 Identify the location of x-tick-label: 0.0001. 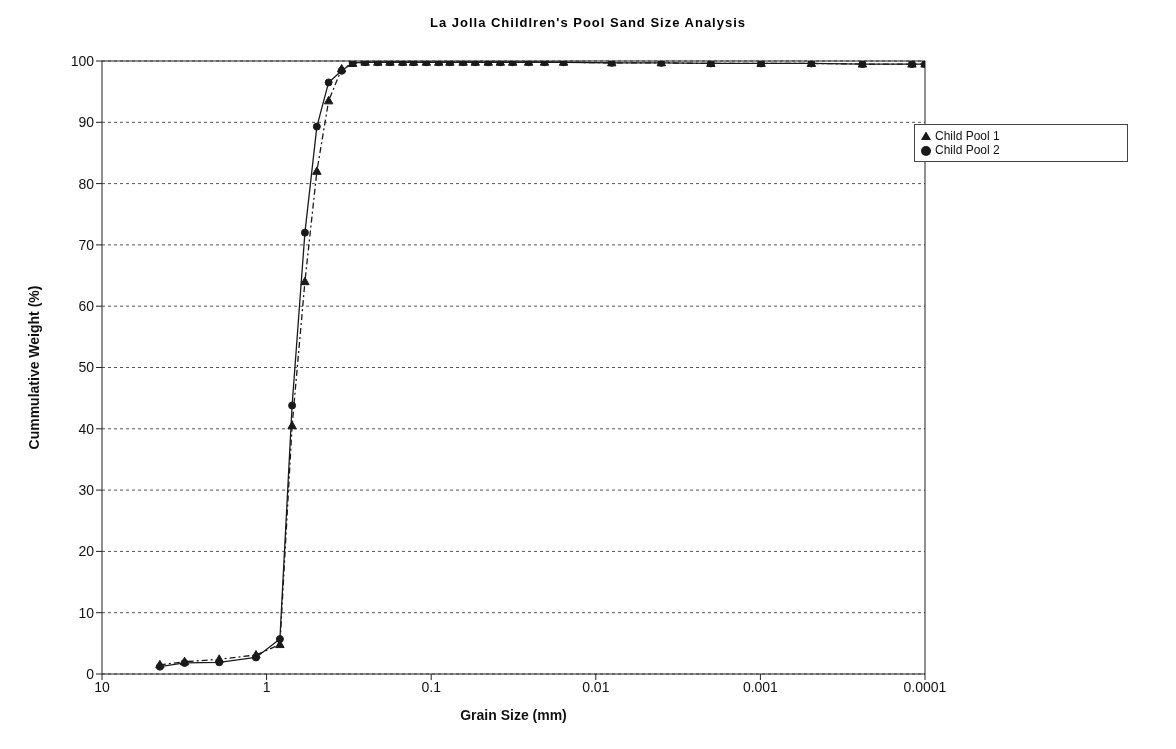
(925, 686).